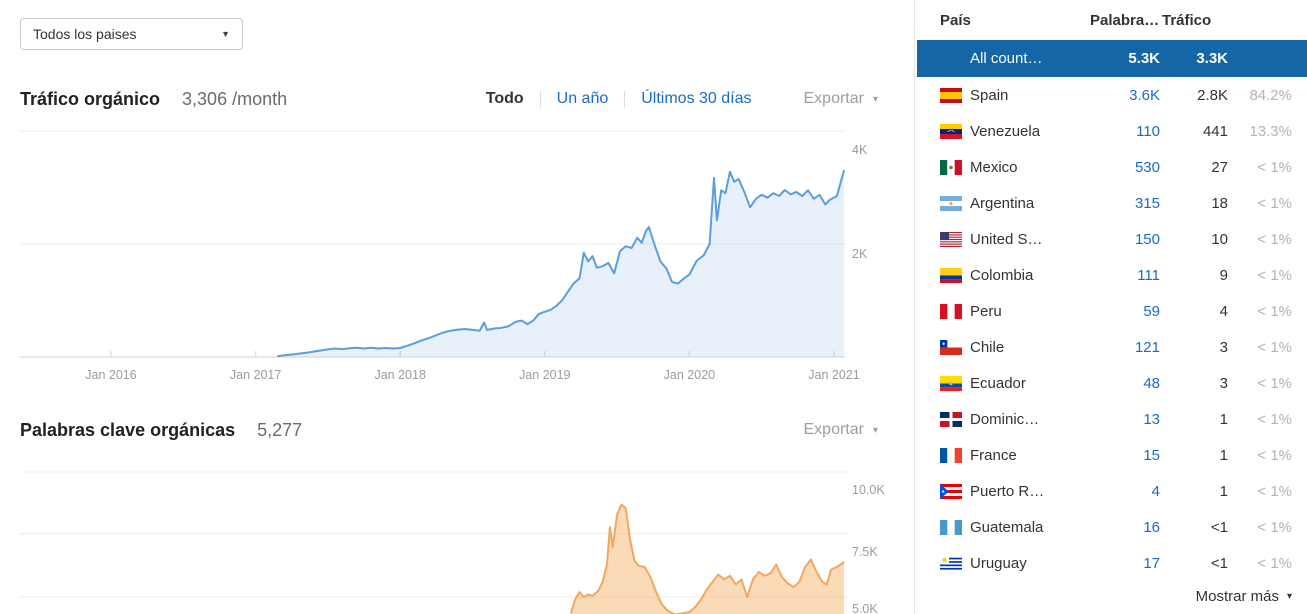 The image size is (1307, 614). What do you see at coordinates (1112, 239) in the screenshot?
I see `table-row: United S… 150 10 < 1%` at bounding box center [1112, 239].